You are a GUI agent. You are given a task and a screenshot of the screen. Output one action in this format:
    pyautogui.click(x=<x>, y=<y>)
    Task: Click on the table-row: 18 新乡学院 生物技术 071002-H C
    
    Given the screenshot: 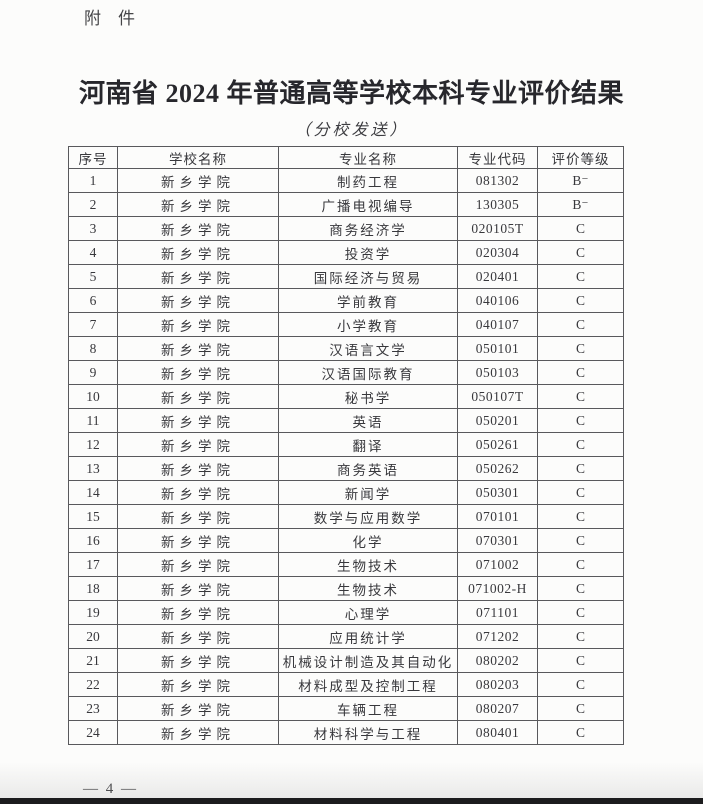 What is the action you would take?
    pyautogui.click(x=346, y=588)
    